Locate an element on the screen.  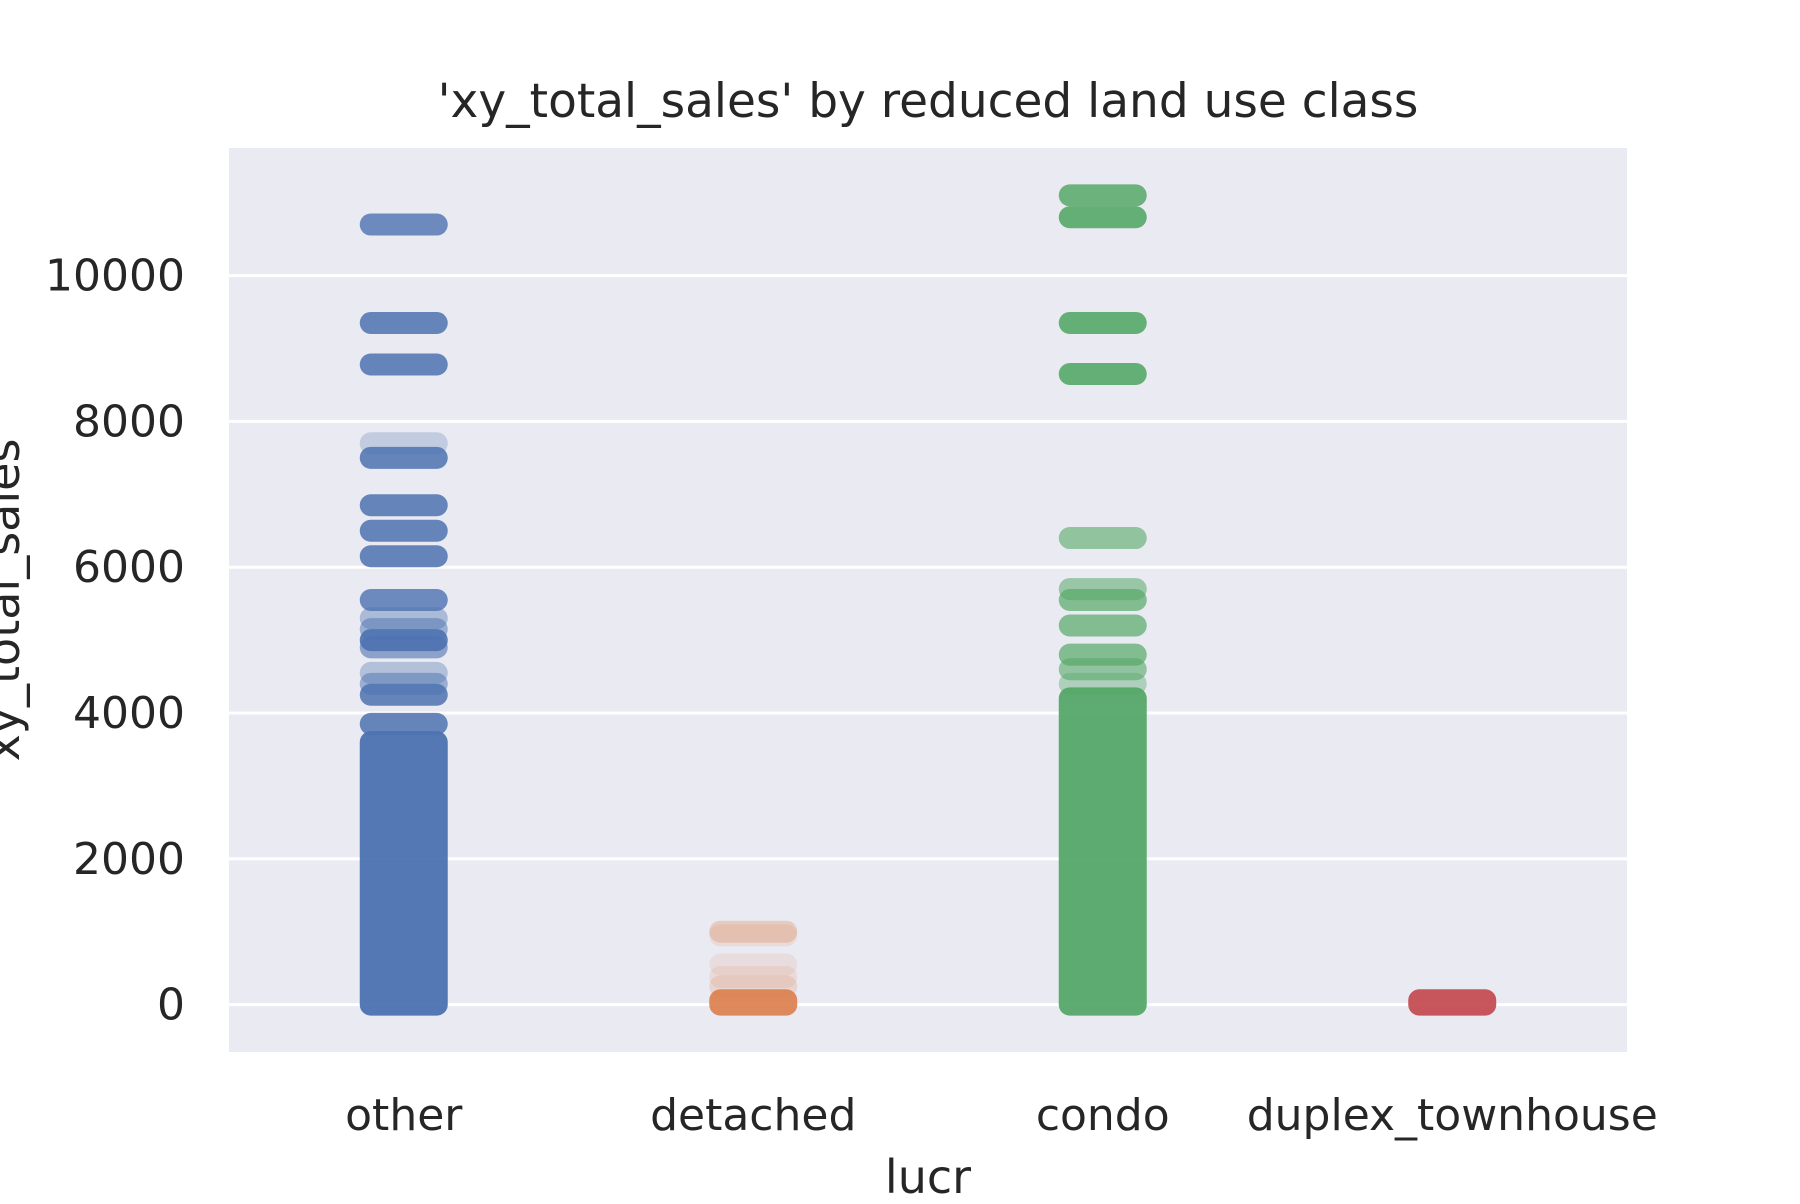
y-tick-label: 0 is located at coordinates (171, 1005).